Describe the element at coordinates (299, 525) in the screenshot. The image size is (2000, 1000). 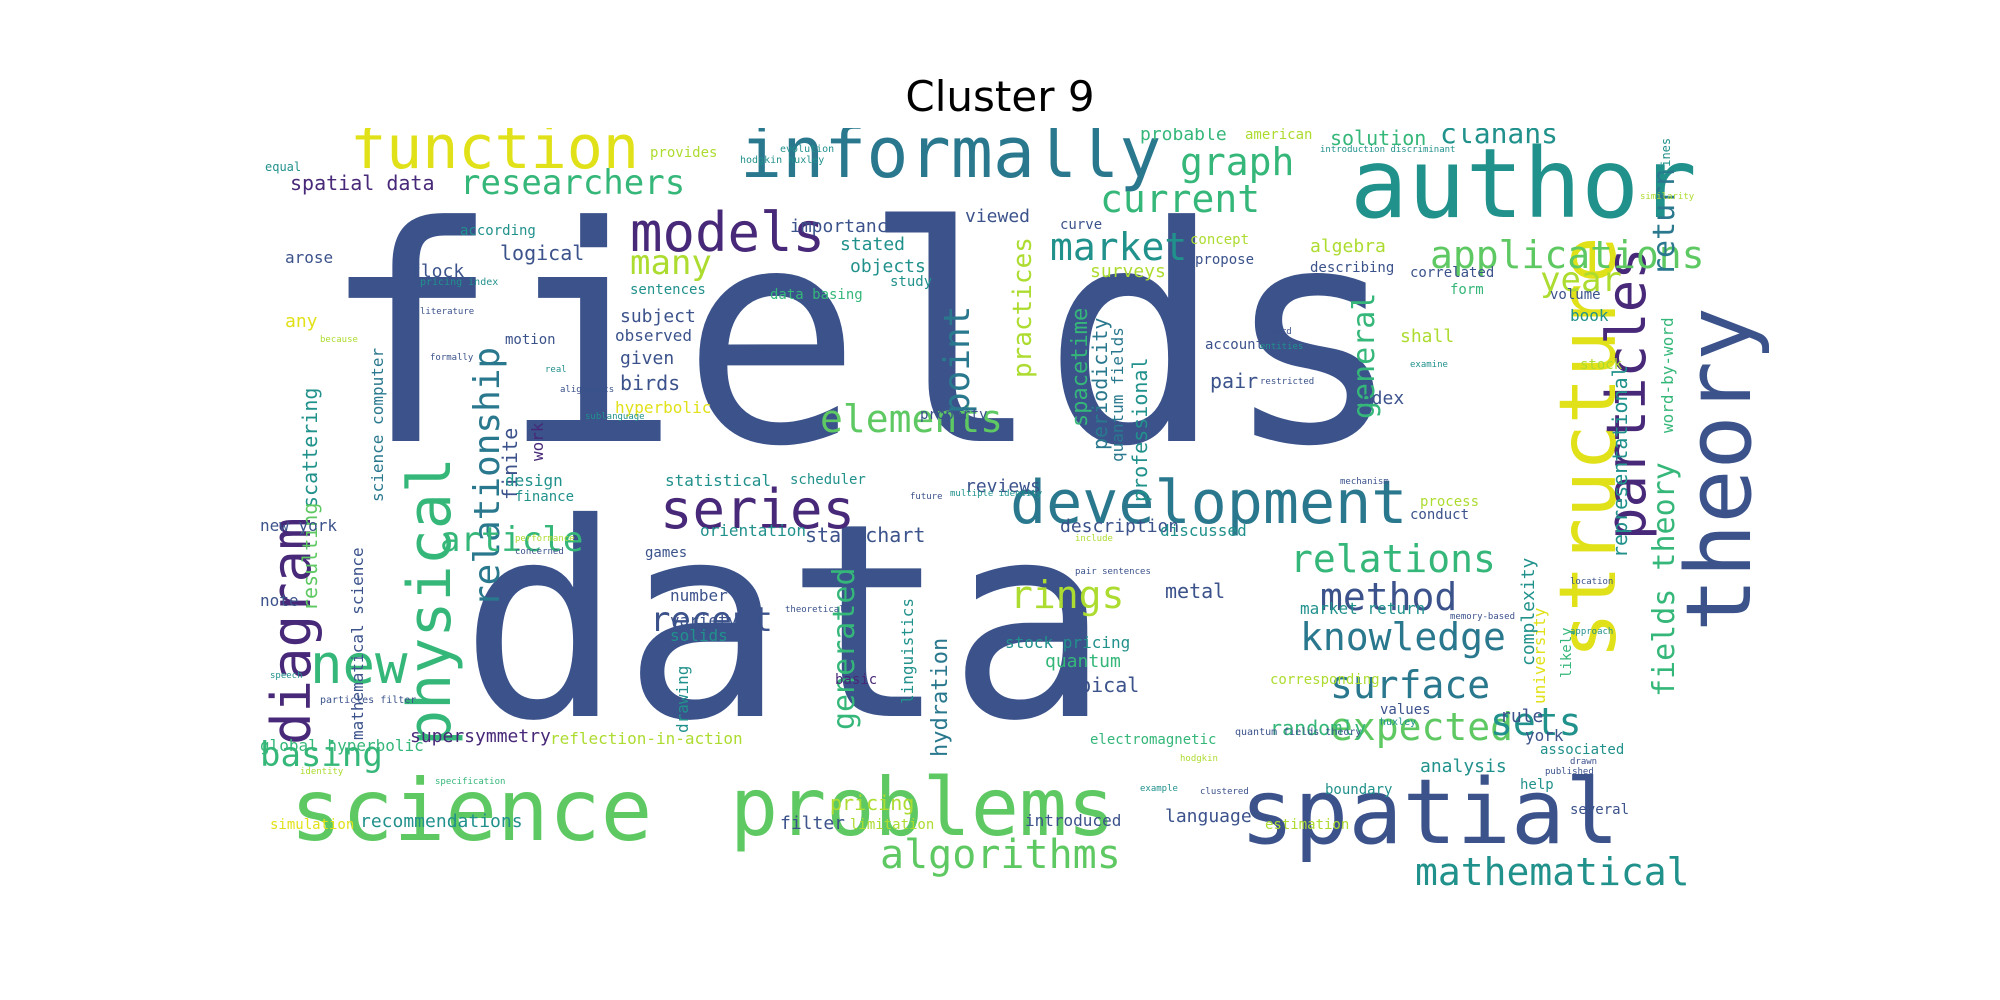
I see `cloud-word: new york` at that location.